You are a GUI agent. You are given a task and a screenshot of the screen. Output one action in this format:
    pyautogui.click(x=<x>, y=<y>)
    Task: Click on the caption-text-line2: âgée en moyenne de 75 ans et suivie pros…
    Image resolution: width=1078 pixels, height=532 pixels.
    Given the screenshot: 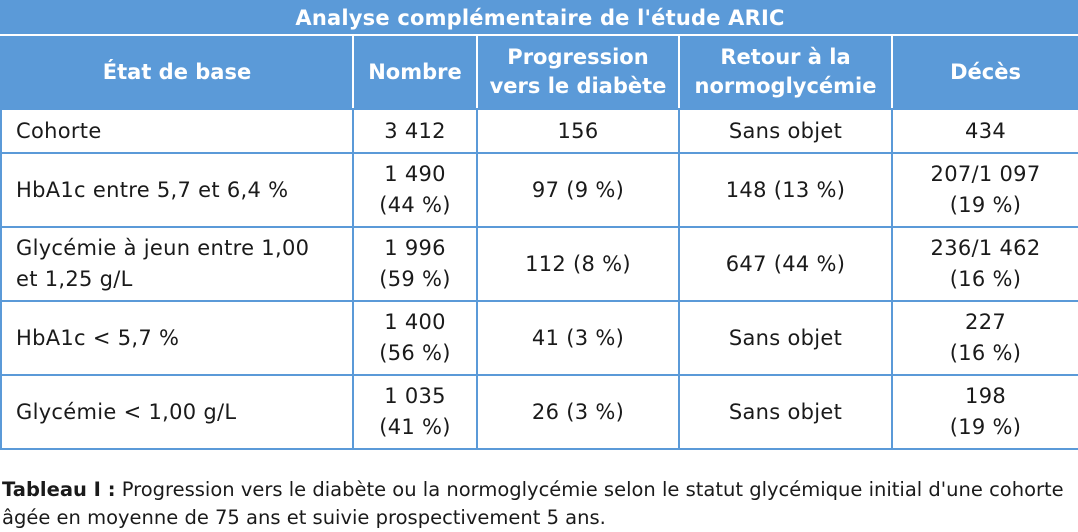 What is the action you would take?
    pyautogui.click(x=304, y=517)
    